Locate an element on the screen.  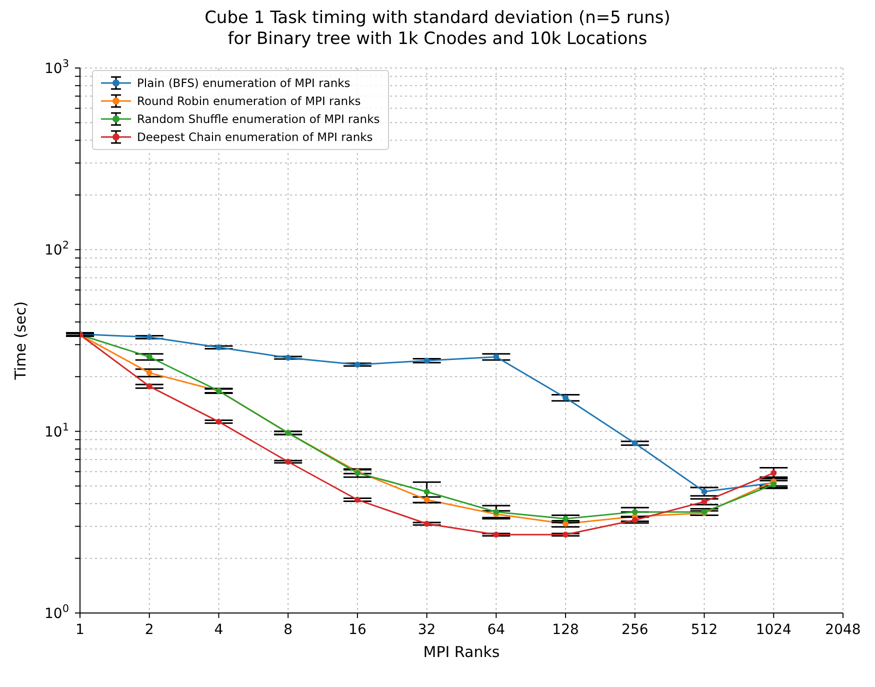
x-tick-label: 16 is located at coordinates (357, 630).